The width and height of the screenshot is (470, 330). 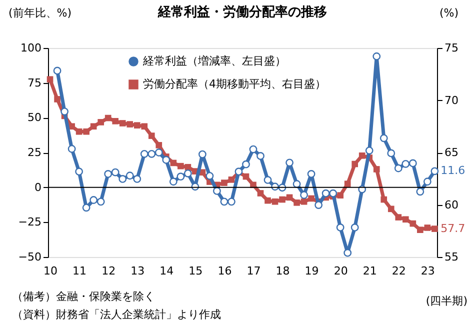 What do you see at coordinates (225, 271) in the screenshot?
I see `x-tick-label: 16` at bounding box center [225, 271].